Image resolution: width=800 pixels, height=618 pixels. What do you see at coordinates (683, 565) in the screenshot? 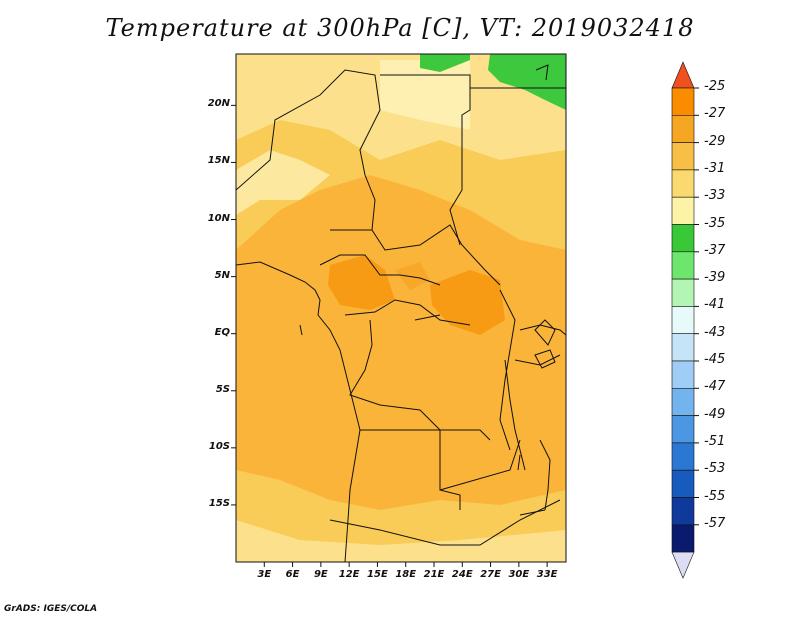
I see `colorbar-bottom-triangle` at bounding box center [683, 565].